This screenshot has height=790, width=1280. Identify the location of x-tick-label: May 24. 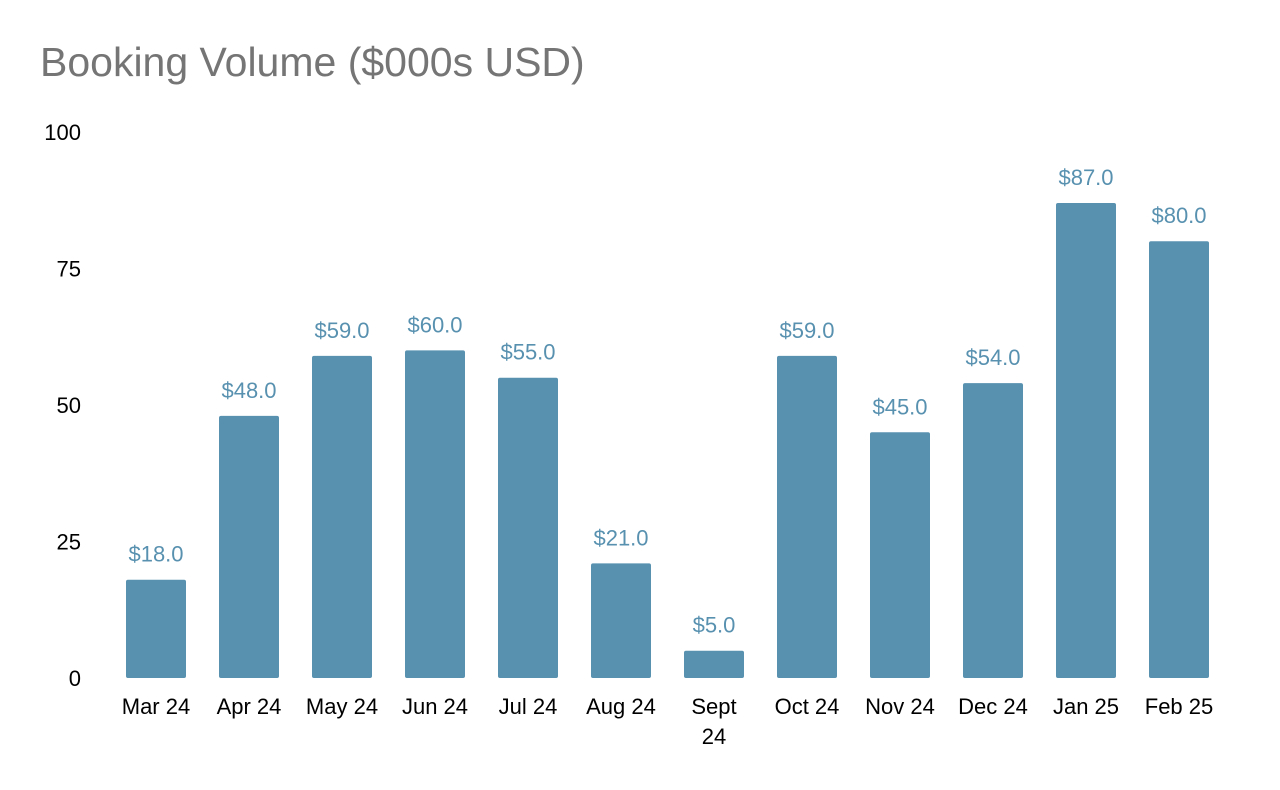
(342, 706).